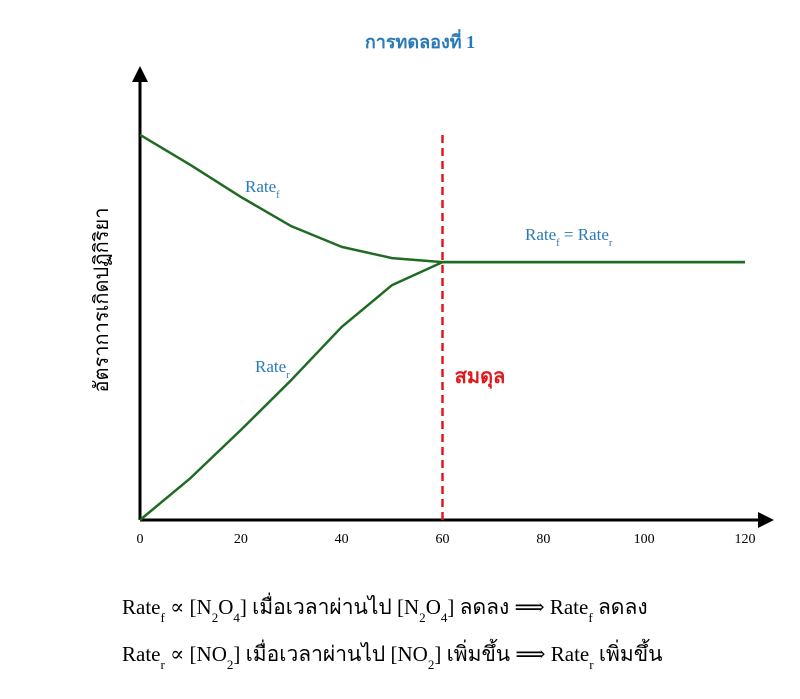 This screenshot has height=699, width=800. I want to click on x-tick-label: 20, so click(241, 539).